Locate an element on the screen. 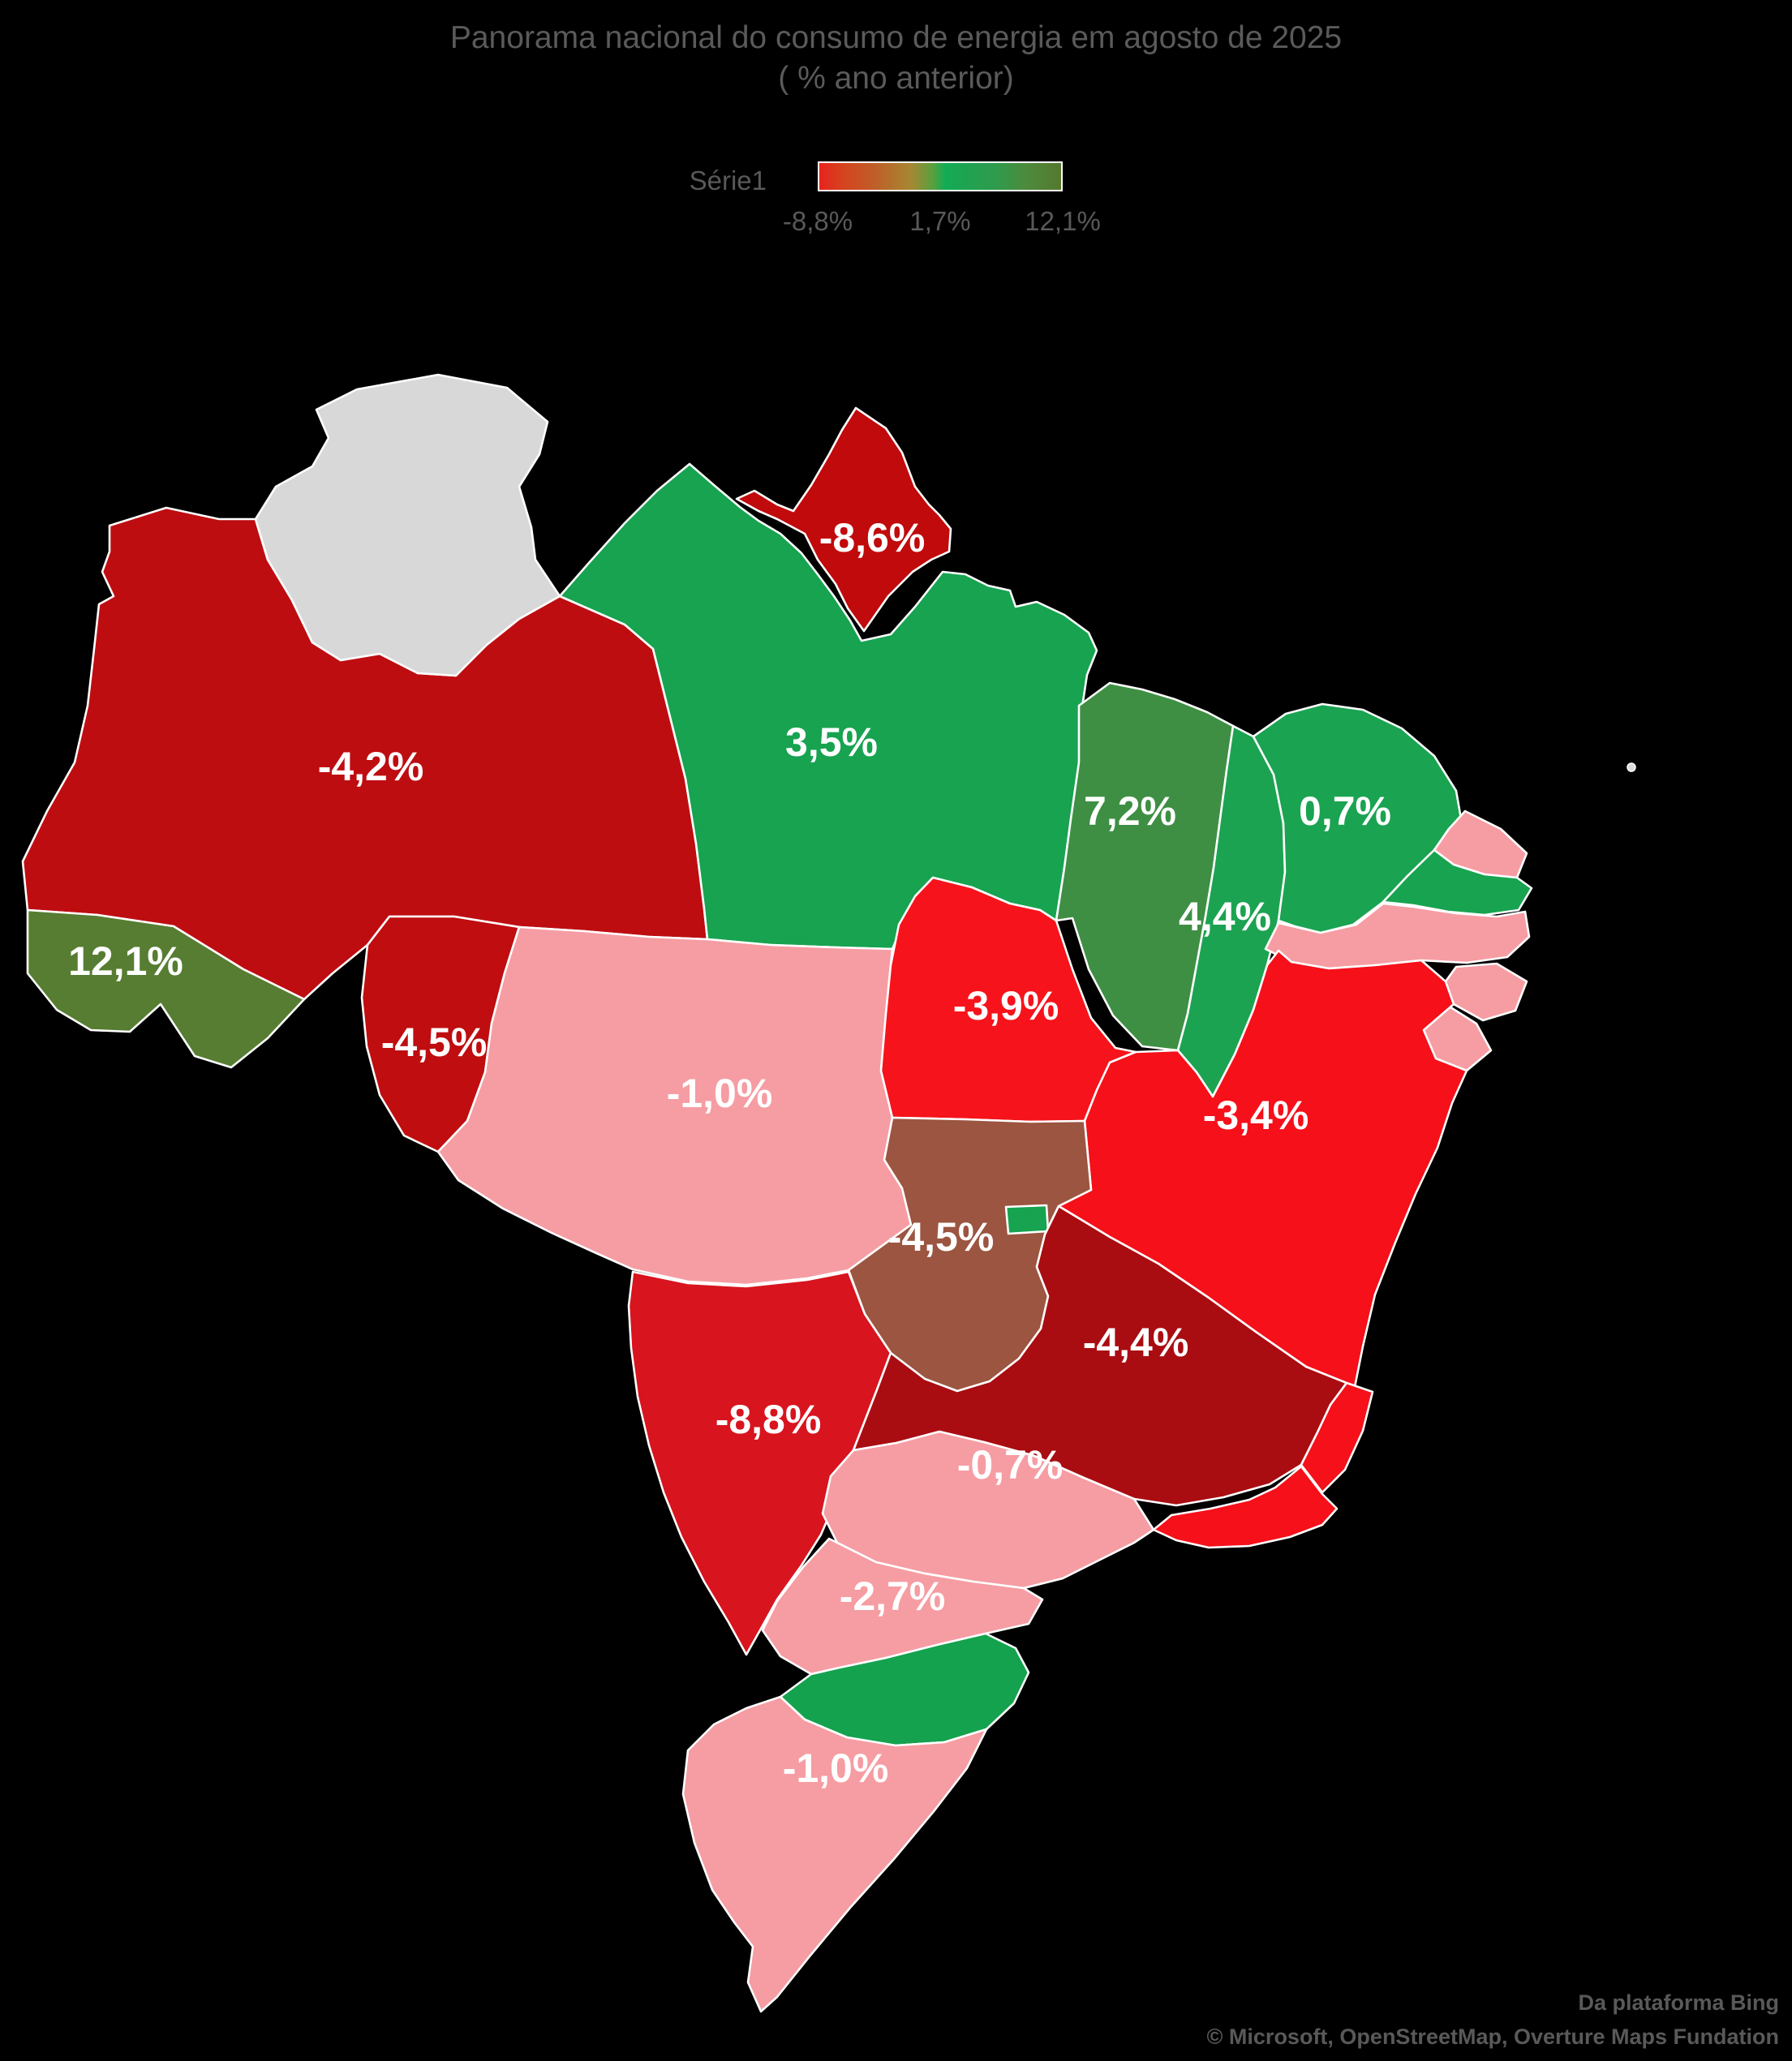 This screenshot has width=1792, height=2061. state-MS is located at coordinates (759, 1463).